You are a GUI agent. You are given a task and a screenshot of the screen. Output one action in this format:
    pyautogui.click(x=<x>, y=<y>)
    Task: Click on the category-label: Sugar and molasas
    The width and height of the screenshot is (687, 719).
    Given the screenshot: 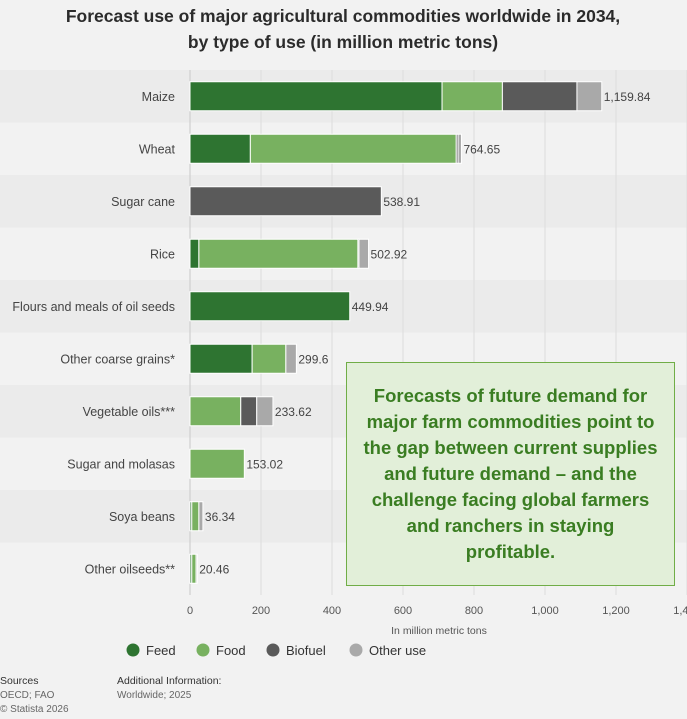 What is the action you would take?
    pyautogui.click(x=121, y=464)
    